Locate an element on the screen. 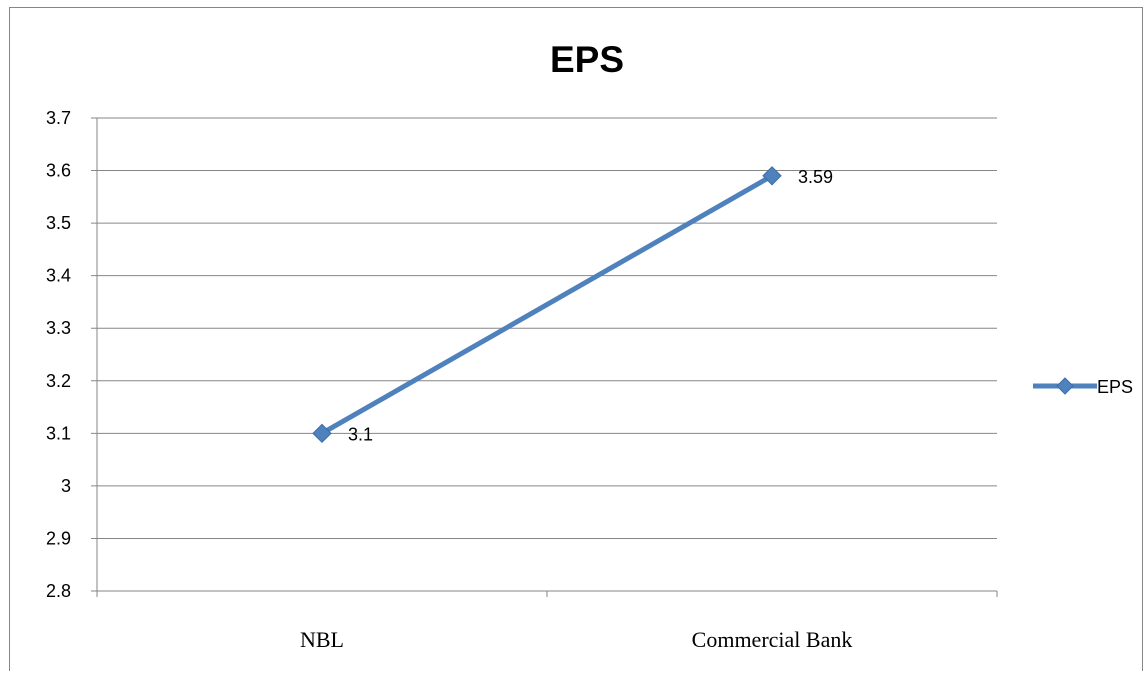  data-label: 3.1 is located at coordinates (360, 434).